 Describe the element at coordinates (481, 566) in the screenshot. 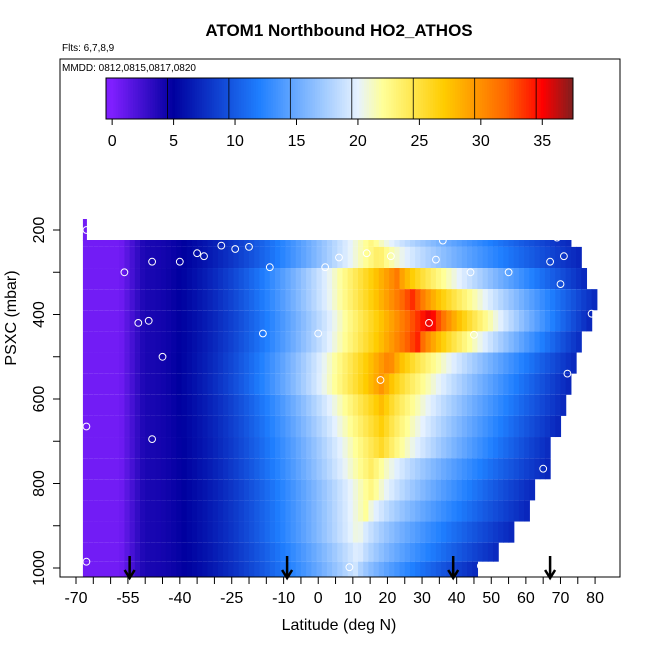

I see `sample-point` at that location.